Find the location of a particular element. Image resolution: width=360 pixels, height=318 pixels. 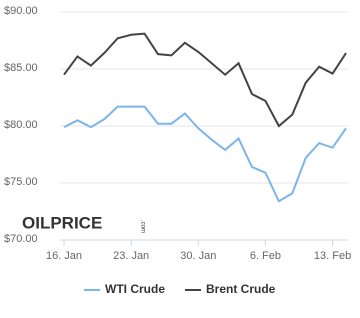

y-tick-label: $70.00 is located at coordinates (21, 239).